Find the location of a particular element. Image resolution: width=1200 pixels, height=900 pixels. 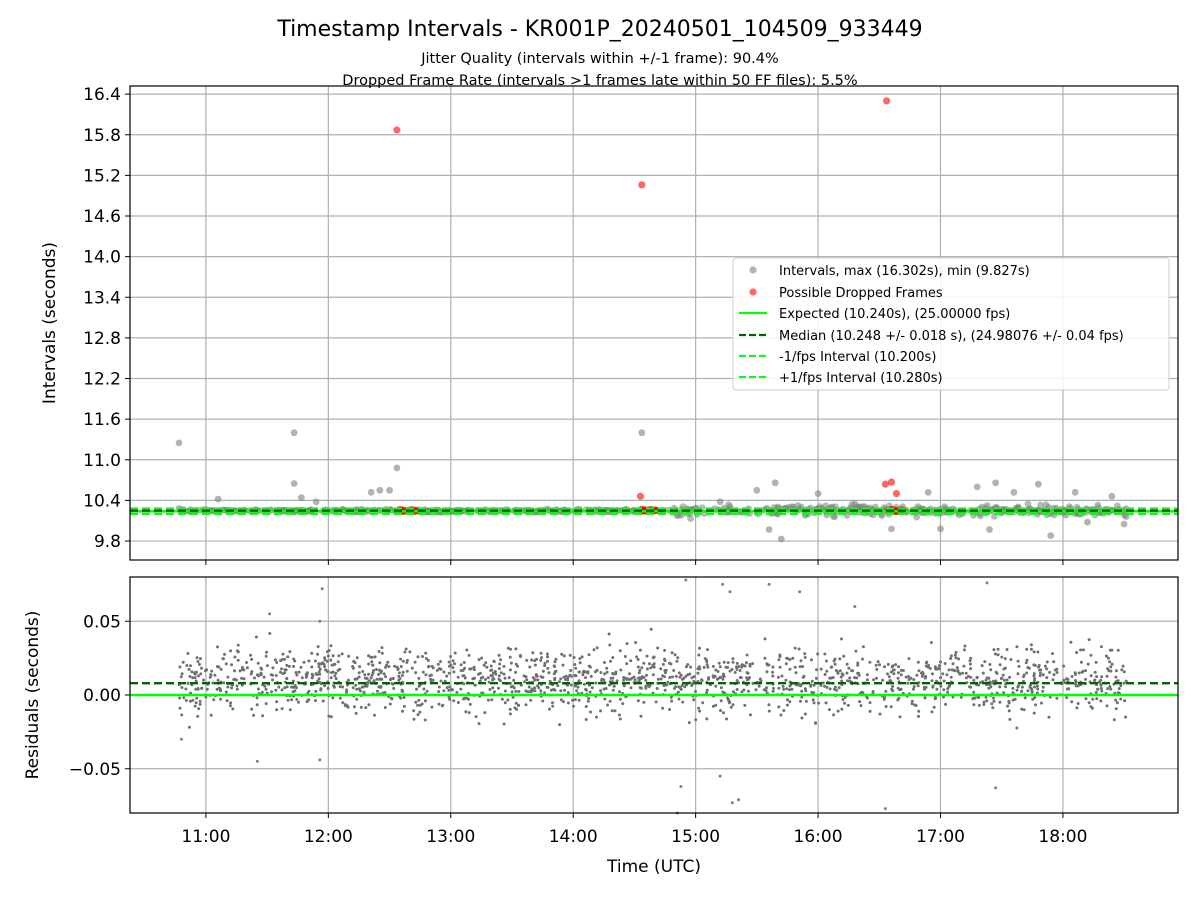

x-tick-label: 13:00 is located at coordinates (450, 837).